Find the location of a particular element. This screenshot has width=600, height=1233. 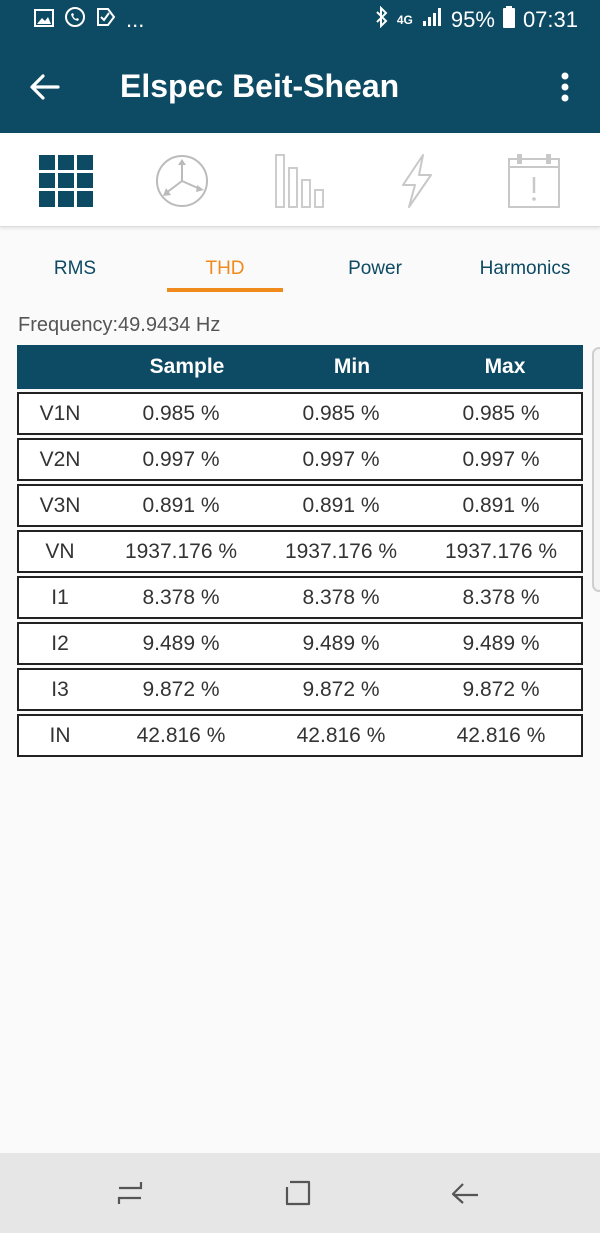

header-min: Min is located at coordinates (352, 366).